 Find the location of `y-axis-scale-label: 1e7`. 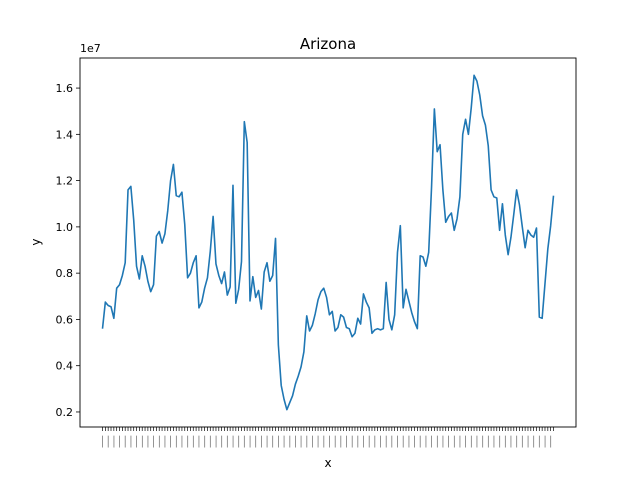

y-axis-scale-label: 1e7 is located at coordinates (90, 48).